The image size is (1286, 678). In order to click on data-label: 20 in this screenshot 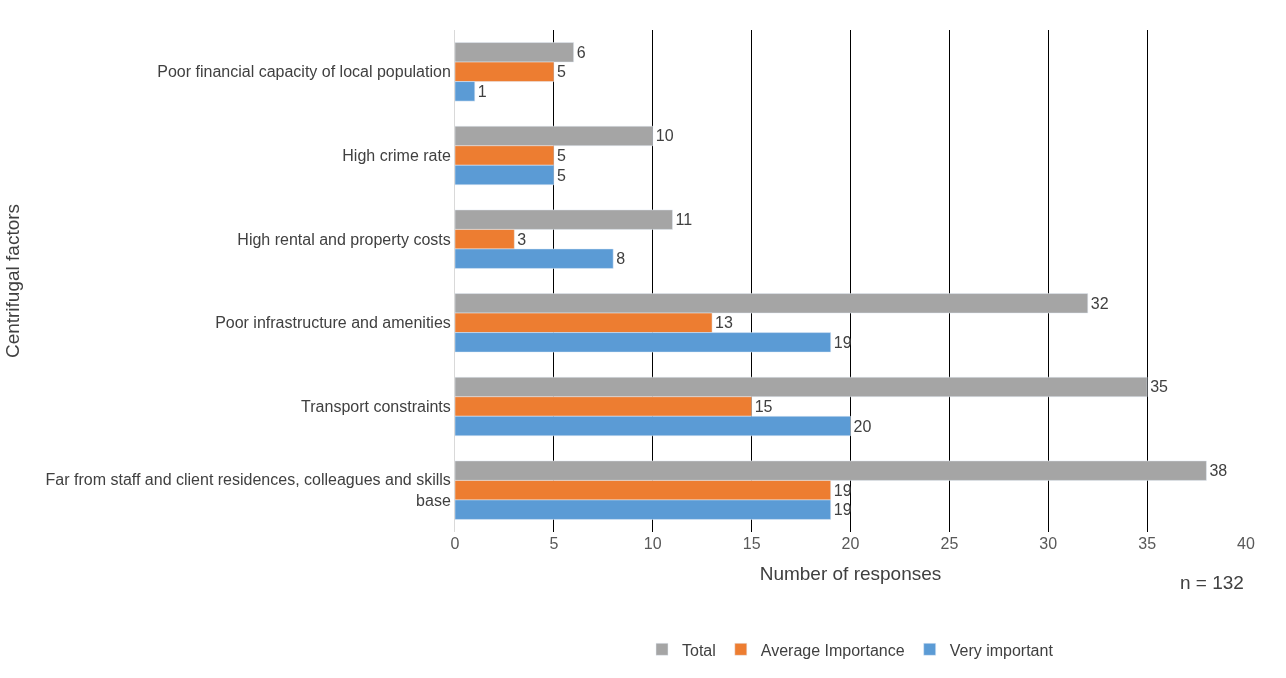, I will do `click(862, 426)`.